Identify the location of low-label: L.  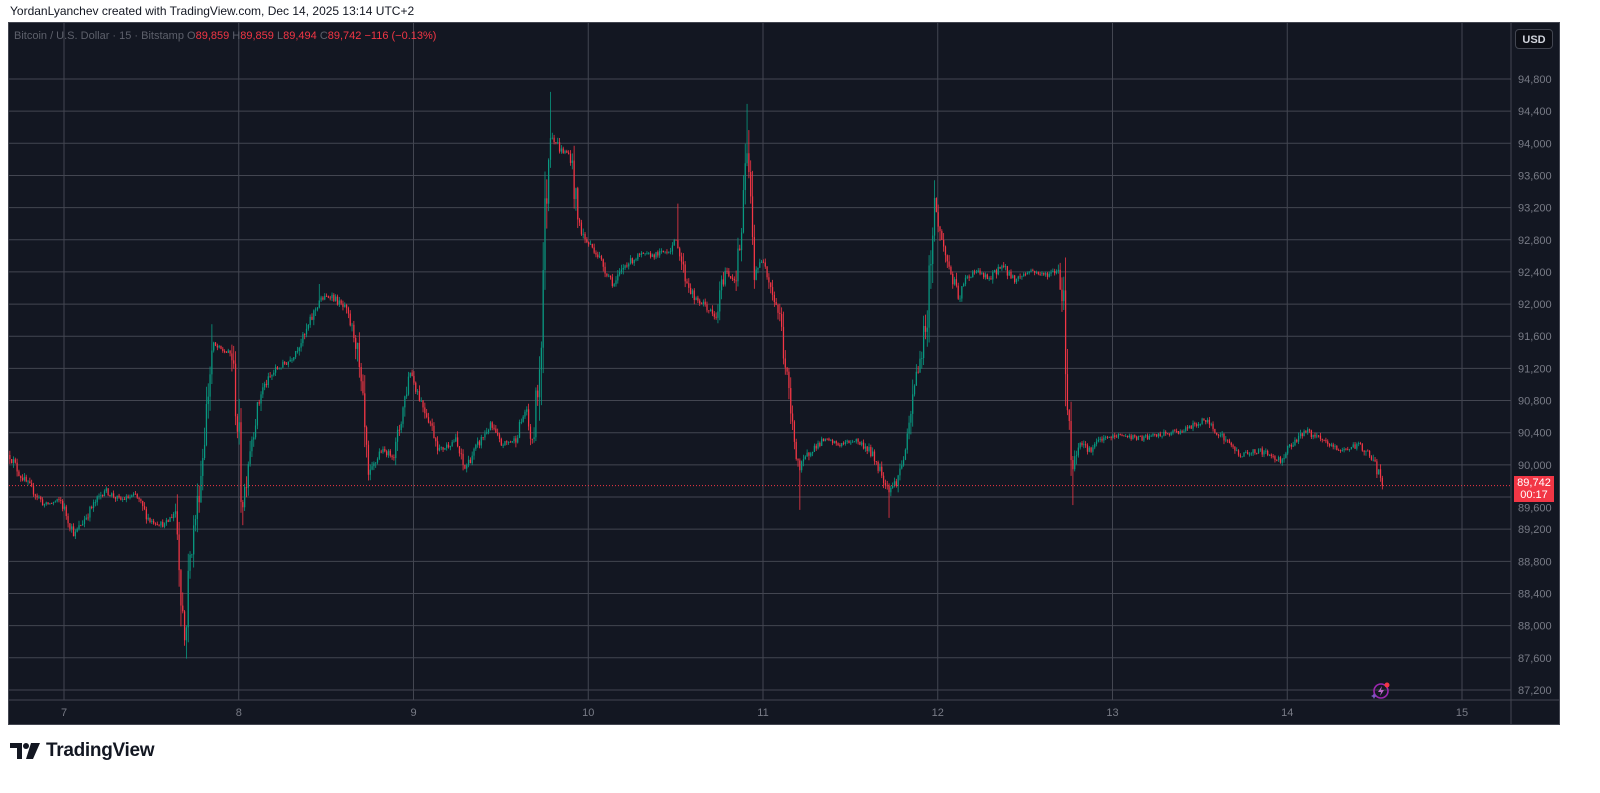
(280, 36).